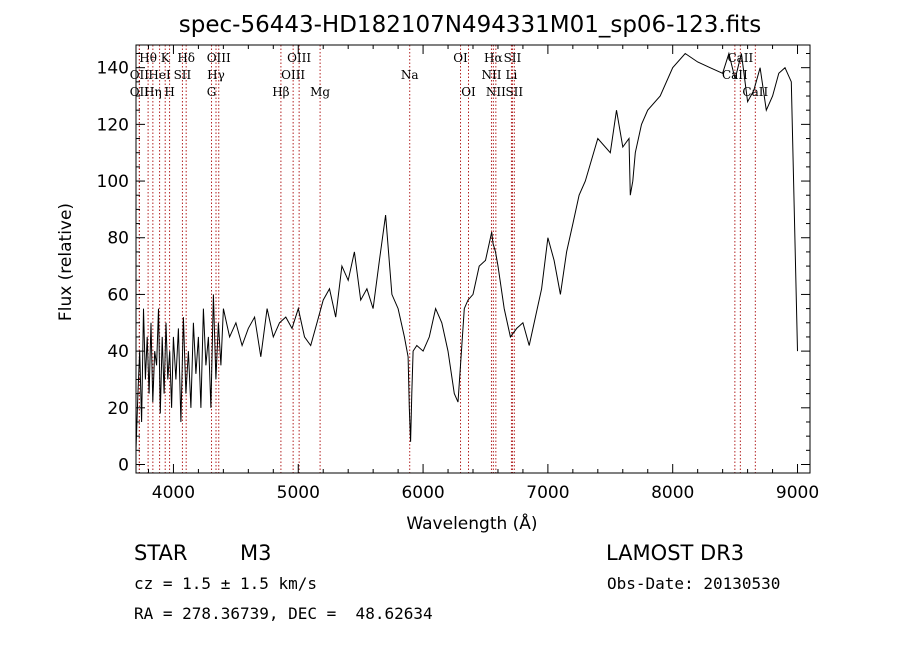 The image size is (900, 649). Describe the element at coordinates (161, 553) in the screenshot. I see `object-class: STAR` at that location.